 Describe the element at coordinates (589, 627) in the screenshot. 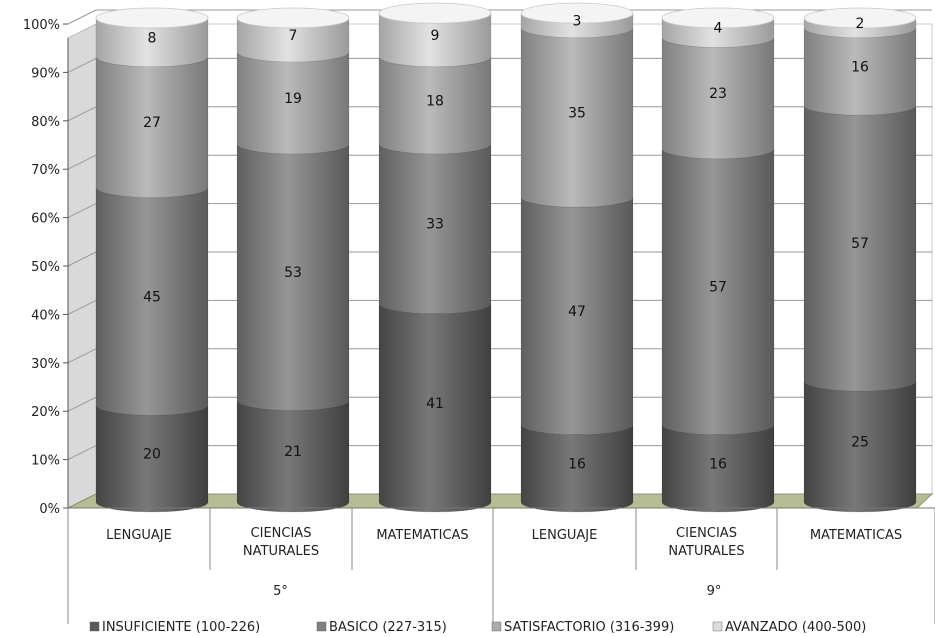

I see `legend-label: SATISFACTORIO (316-399)` at that location.